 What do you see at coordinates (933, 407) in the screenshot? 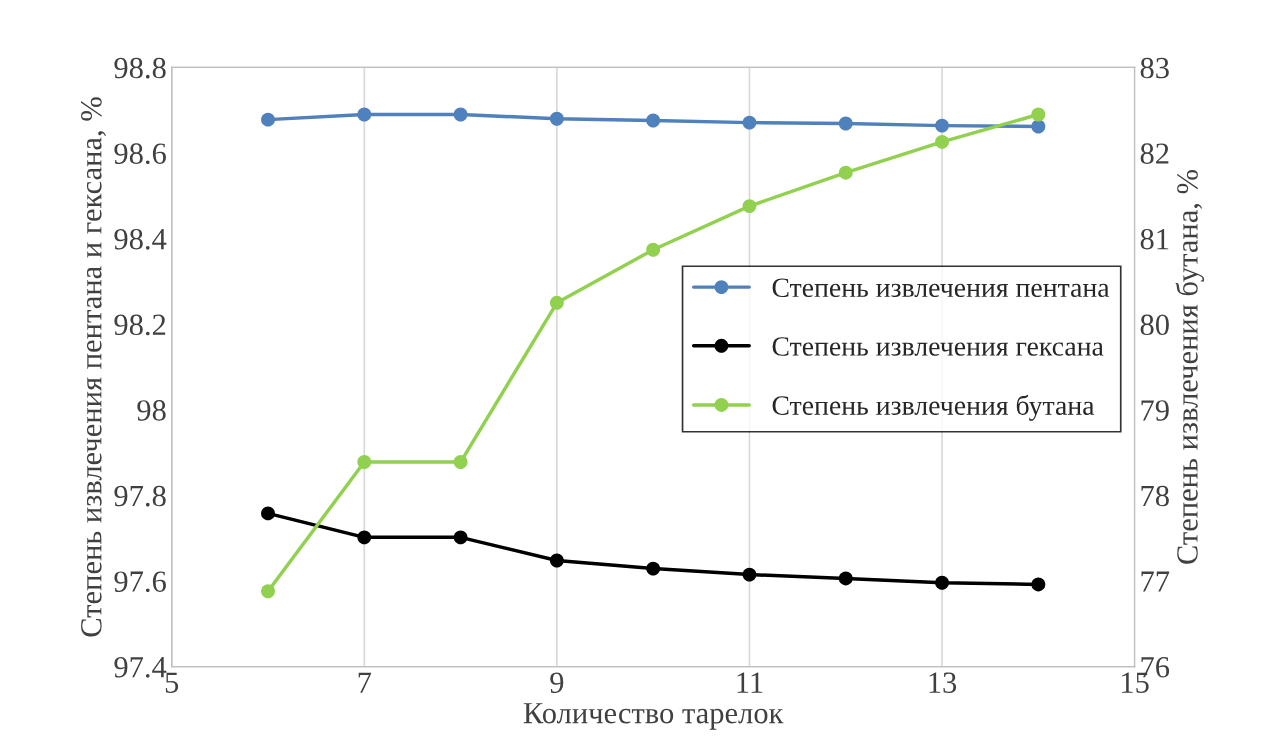
I see `legend-label: Степень извлечения бутана` at bounding box center [933, 407].